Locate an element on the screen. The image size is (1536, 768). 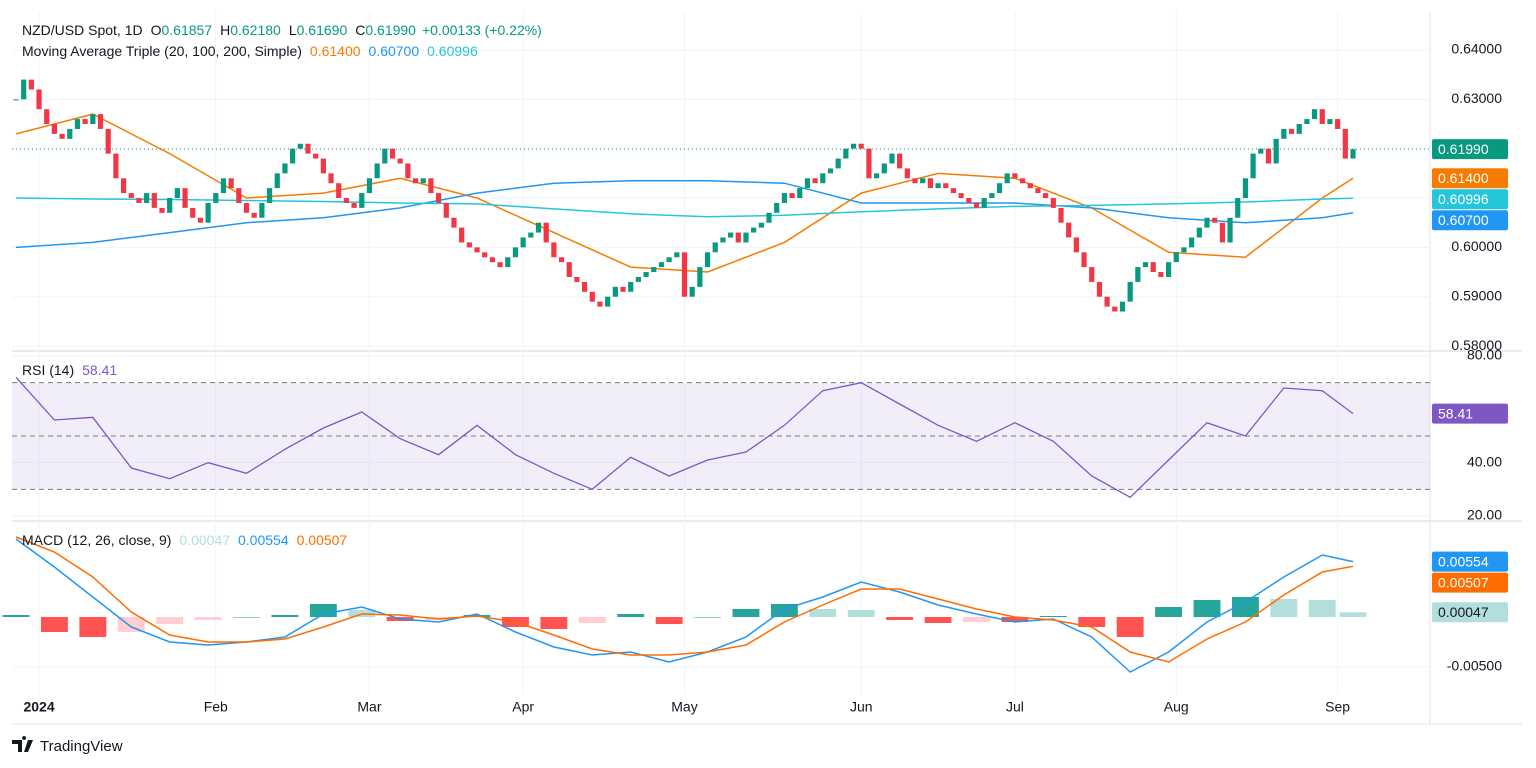
rsi-title: RSI (14) is located at coordinates (48, 370).